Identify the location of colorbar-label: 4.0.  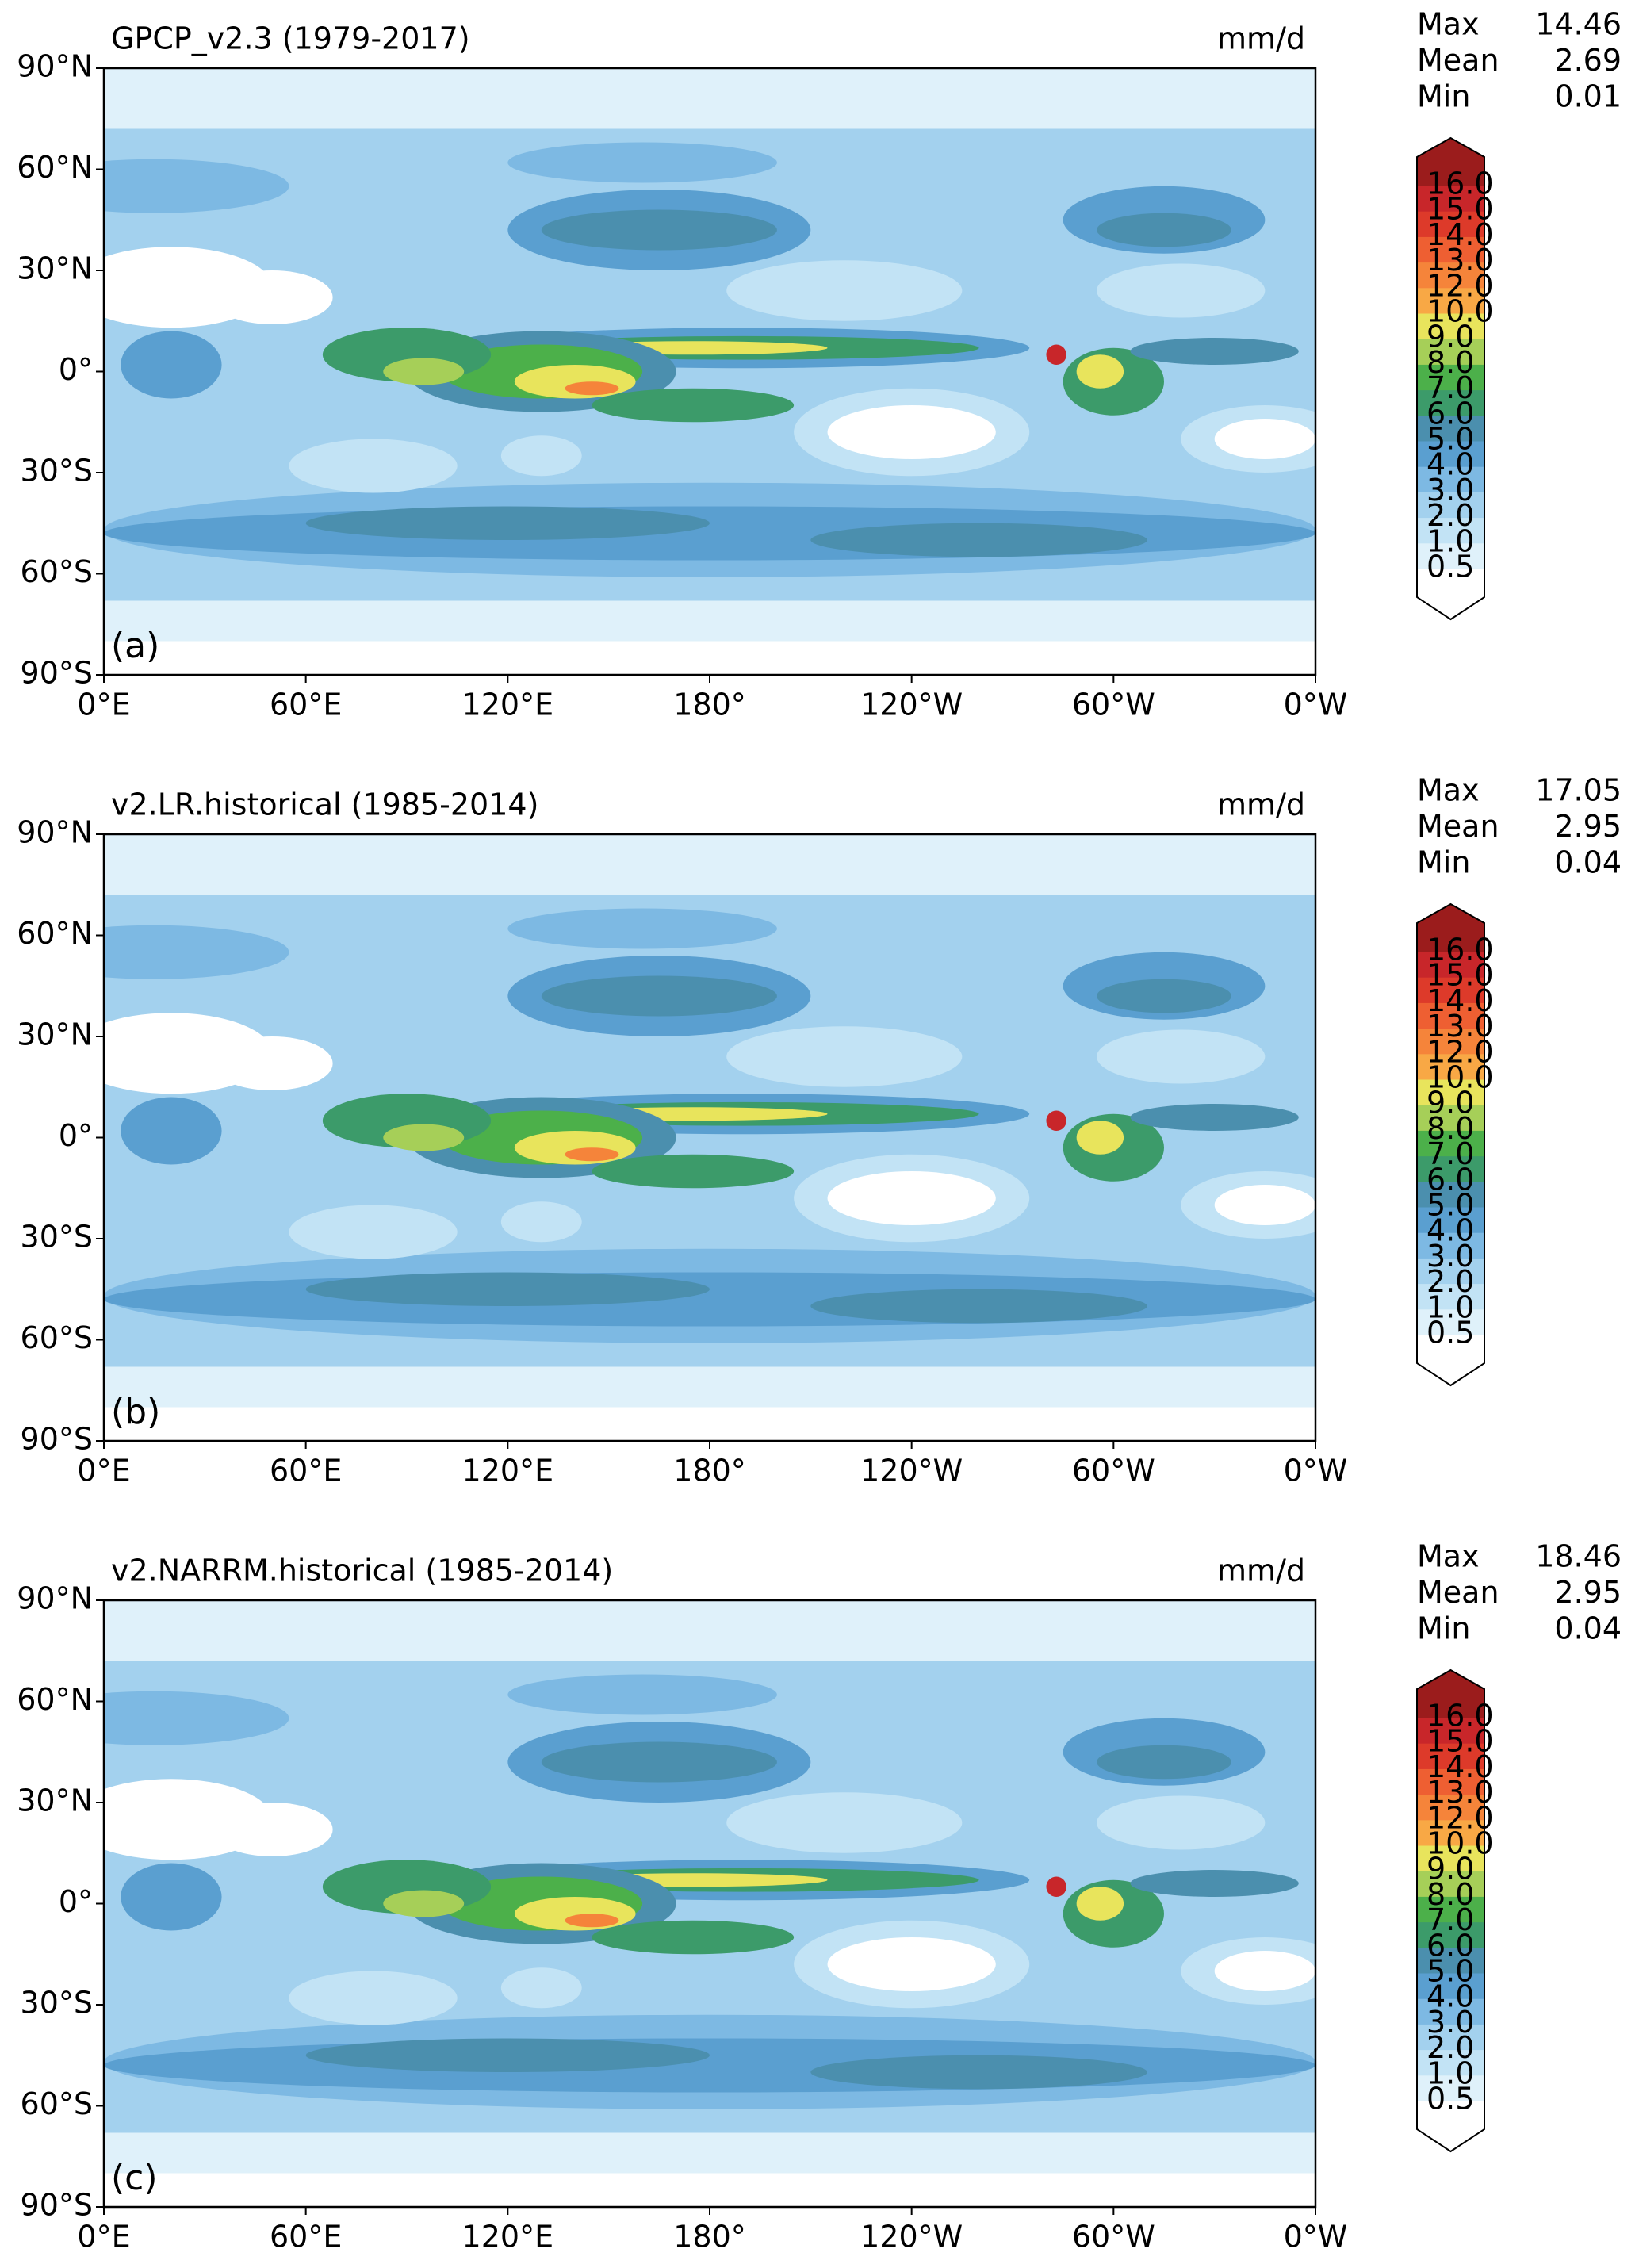
(1450, 1996).